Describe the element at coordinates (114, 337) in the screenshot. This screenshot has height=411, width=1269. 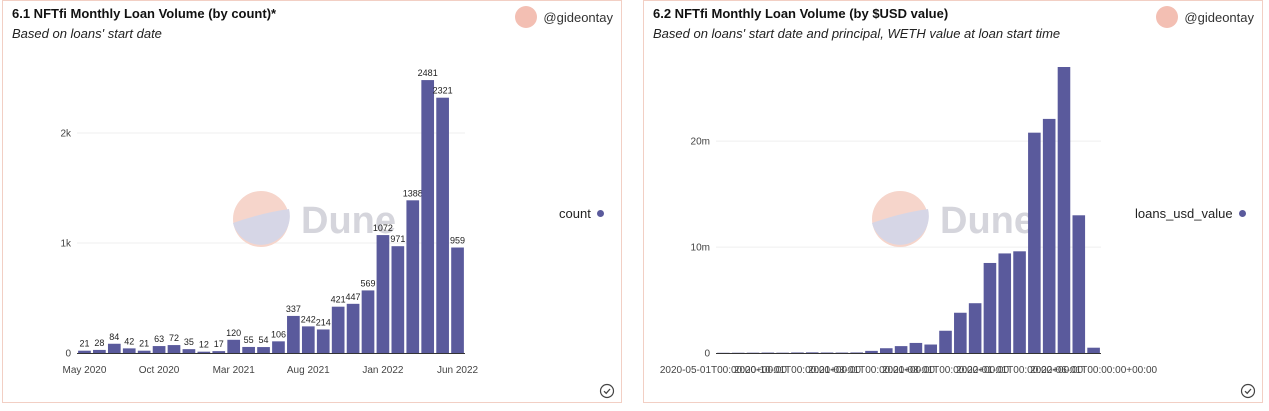
I see `data-label: 84` at that location.